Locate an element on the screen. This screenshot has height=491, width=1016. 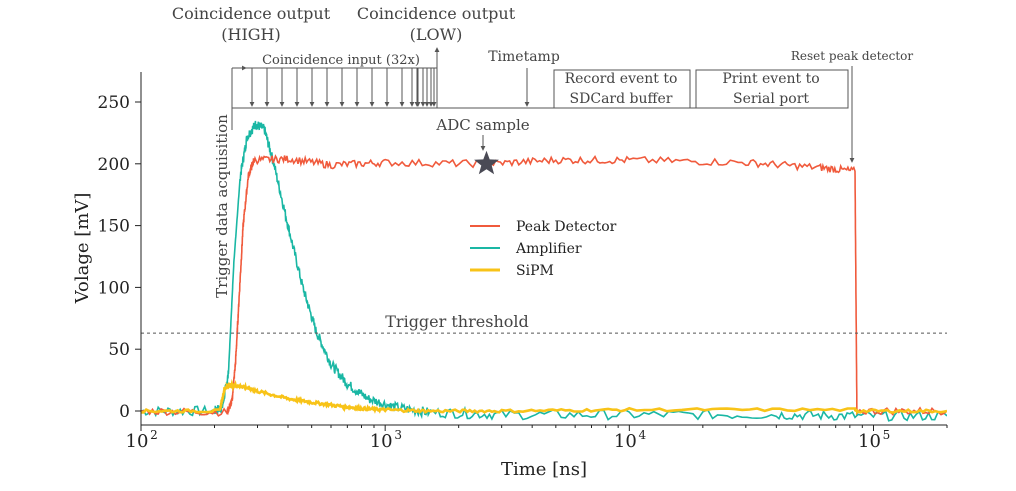
timestamp-label: Timetamp is located at coordinates (524, 57).